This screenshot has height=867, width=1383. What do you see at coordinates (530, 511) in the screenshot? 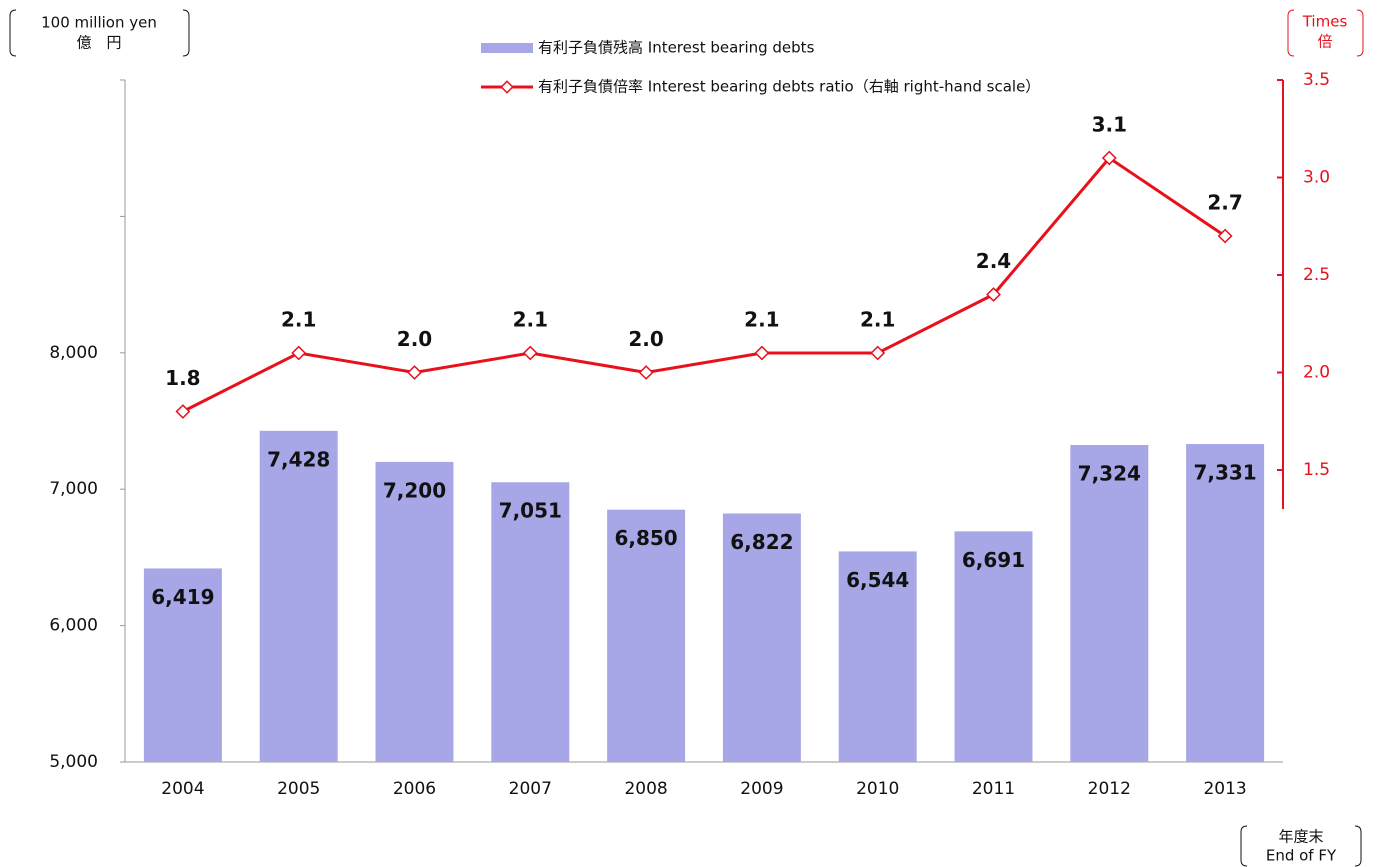
I see `bar-value-label: 7,051` at bounding box center [530, 511].